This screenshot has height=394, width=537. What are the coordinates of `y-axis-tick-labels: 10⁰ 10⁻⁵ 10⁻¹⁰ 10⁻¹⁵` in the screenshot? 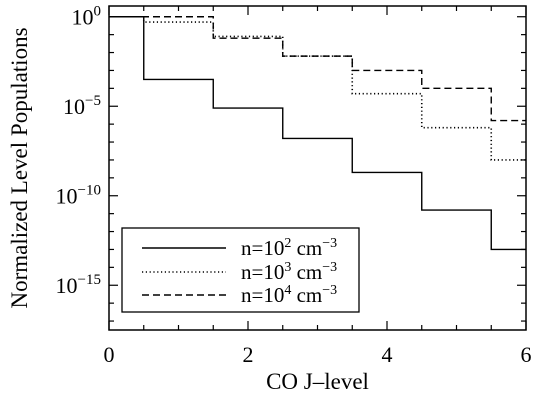 It's located at (78, 151).